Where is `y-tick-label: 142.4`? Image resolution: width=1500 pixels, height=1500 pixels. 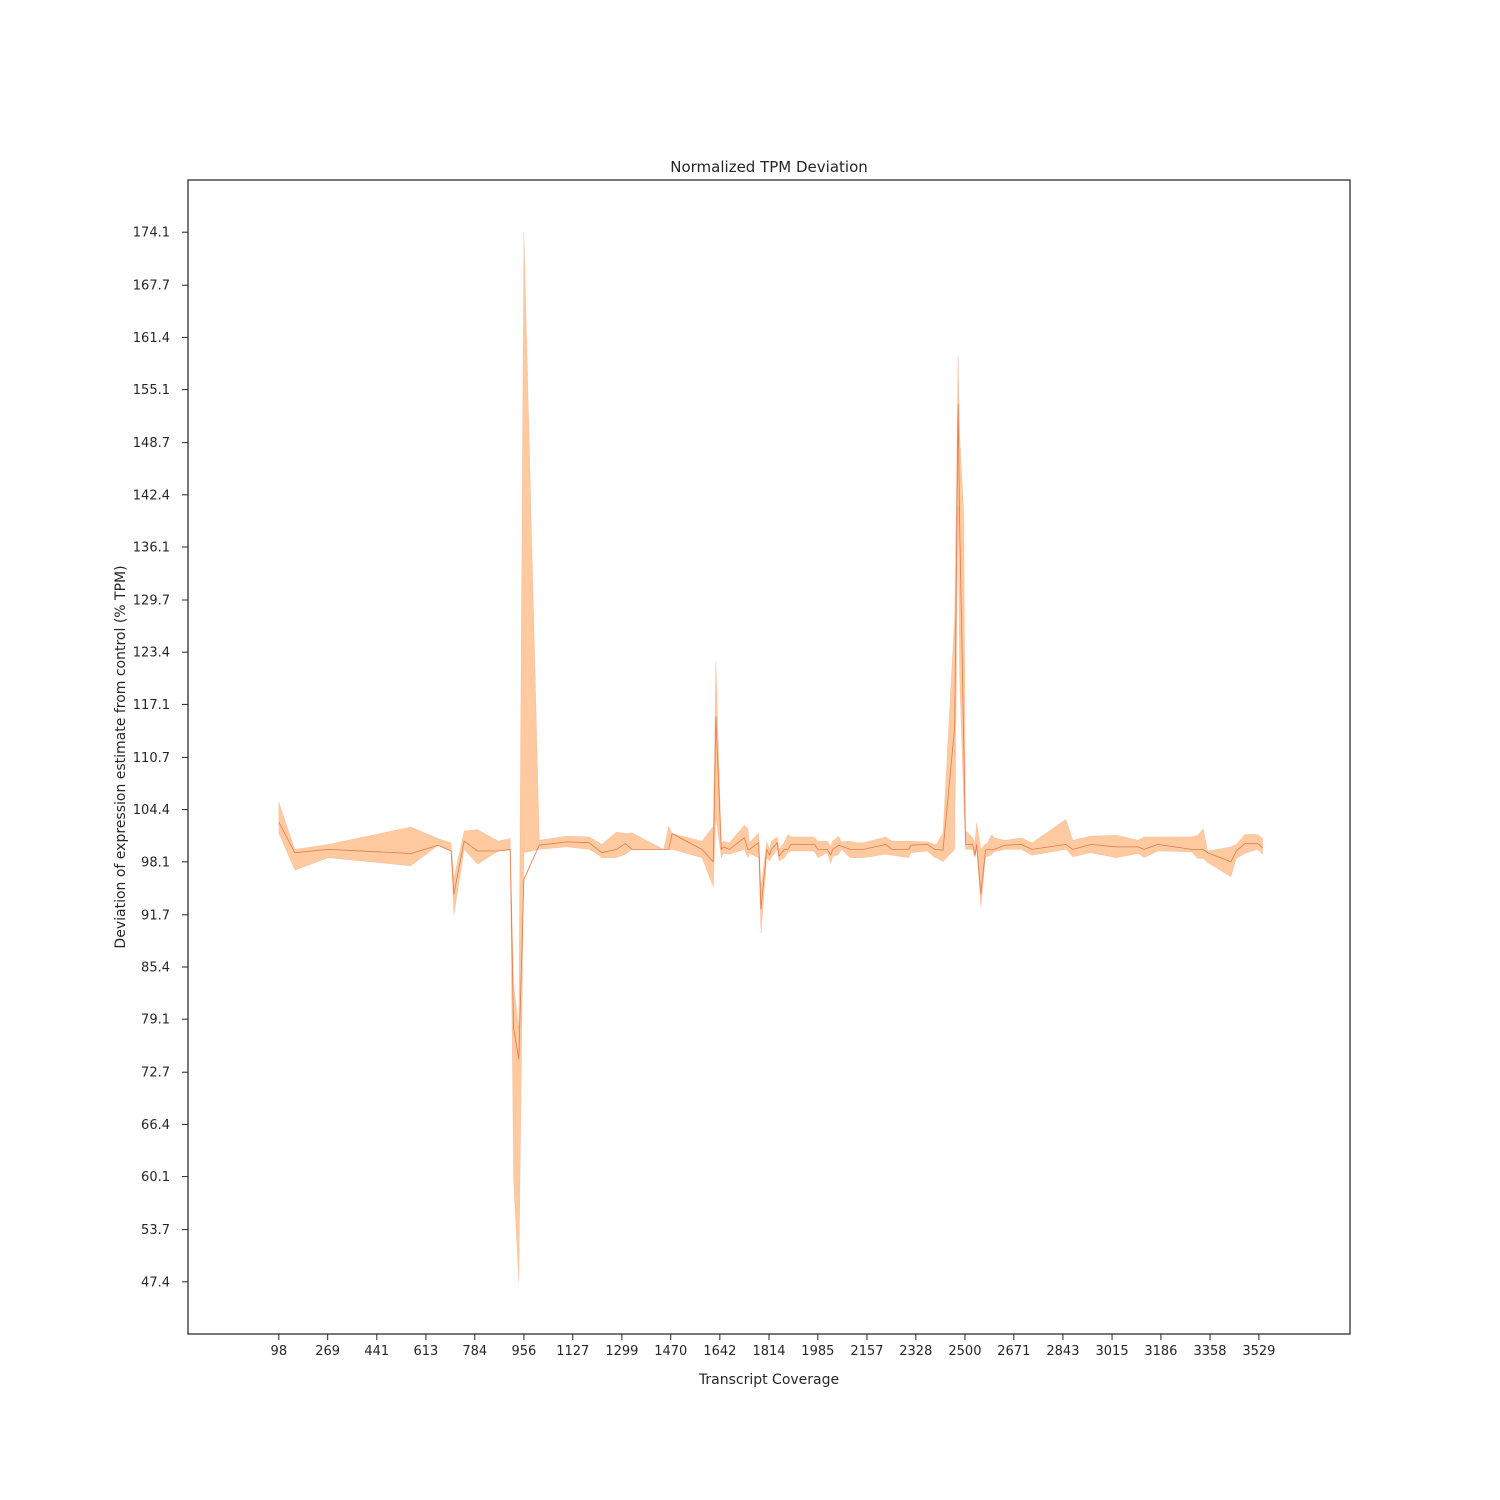 y-tick-label: 142.4 is located at coordinates (151, 495).